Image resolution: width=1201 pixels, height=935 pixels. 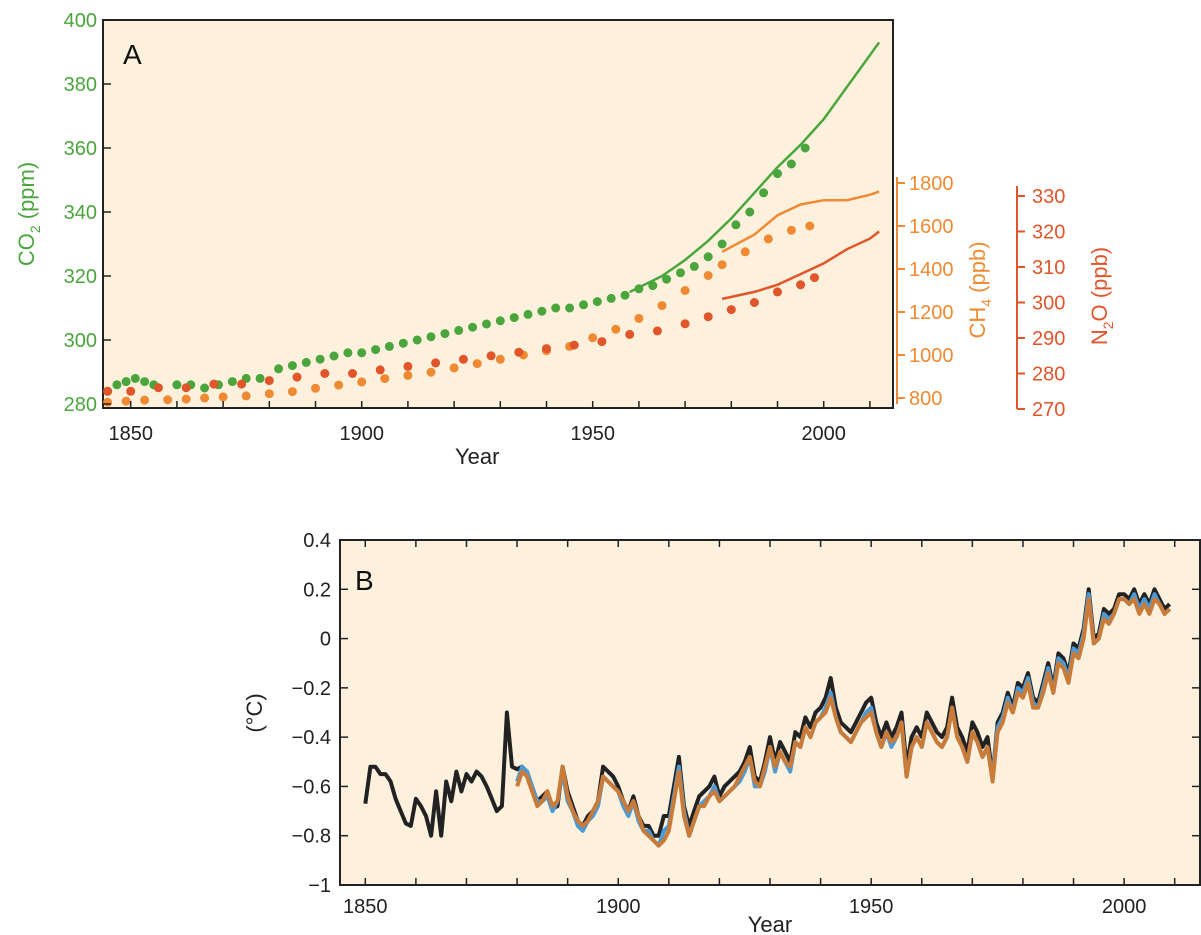 What do you see at coordinates (477, 456) in the screenshot?
I see `a-x-axis-title: Year` at bounding box center [477, 456].